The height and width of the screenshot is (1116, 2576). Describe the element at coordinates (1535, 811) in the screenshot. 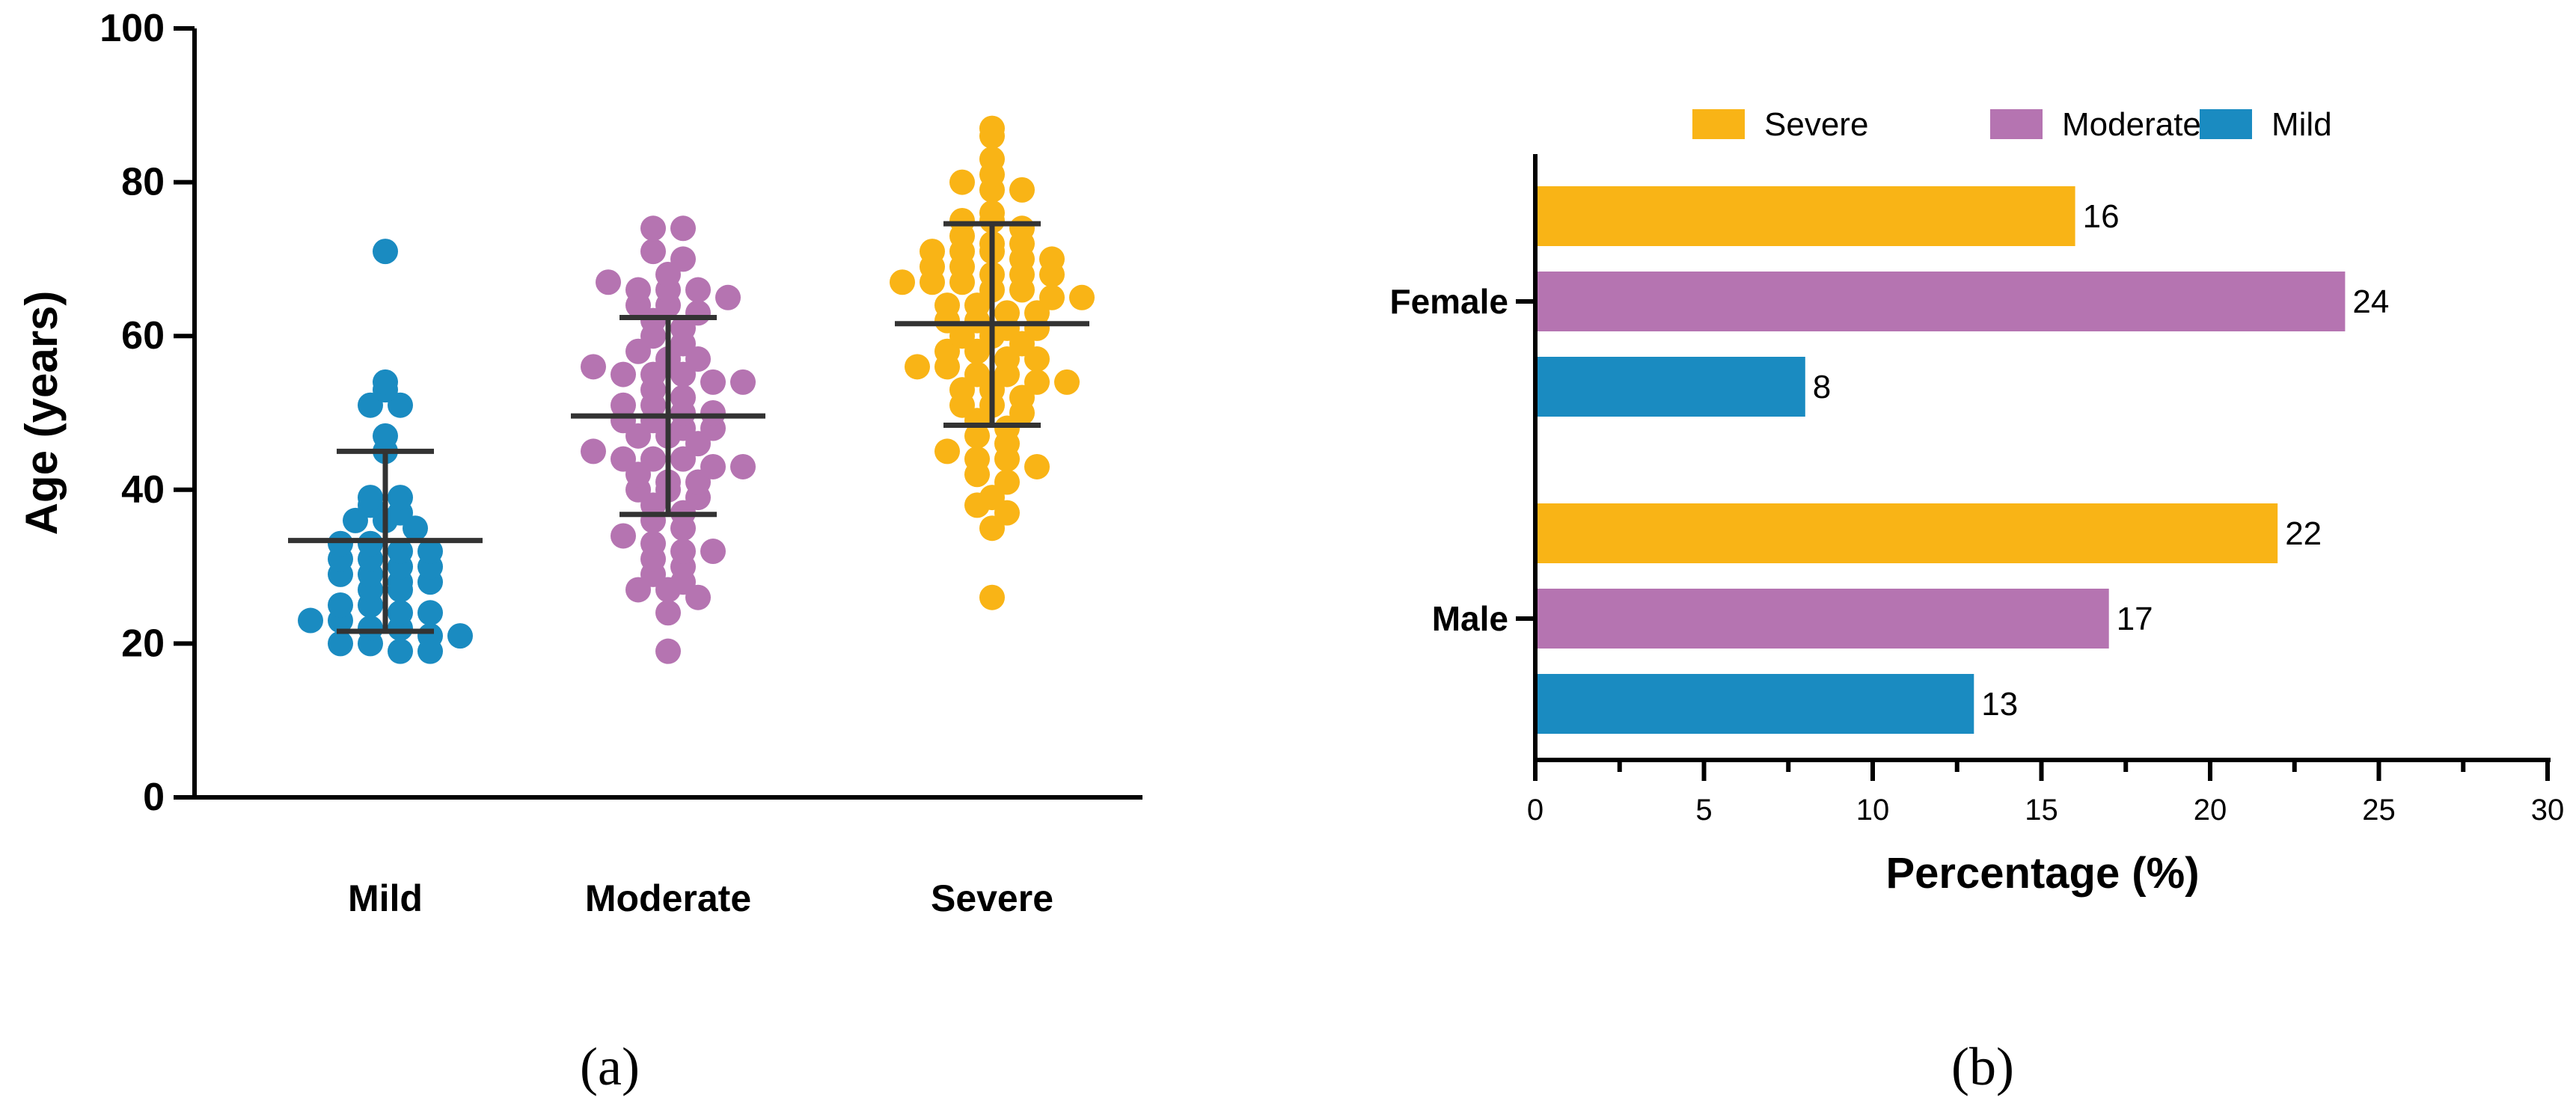

I see `x-tick-label-b: 0` at that location.